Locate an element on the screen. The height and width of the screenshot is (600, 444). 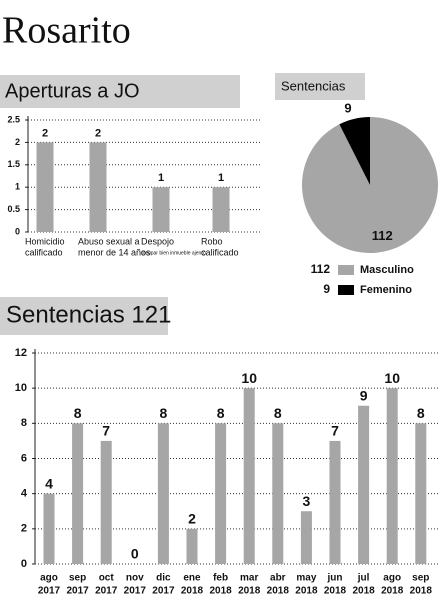
x-tick-label: ene is located at coordinates (192, 578).